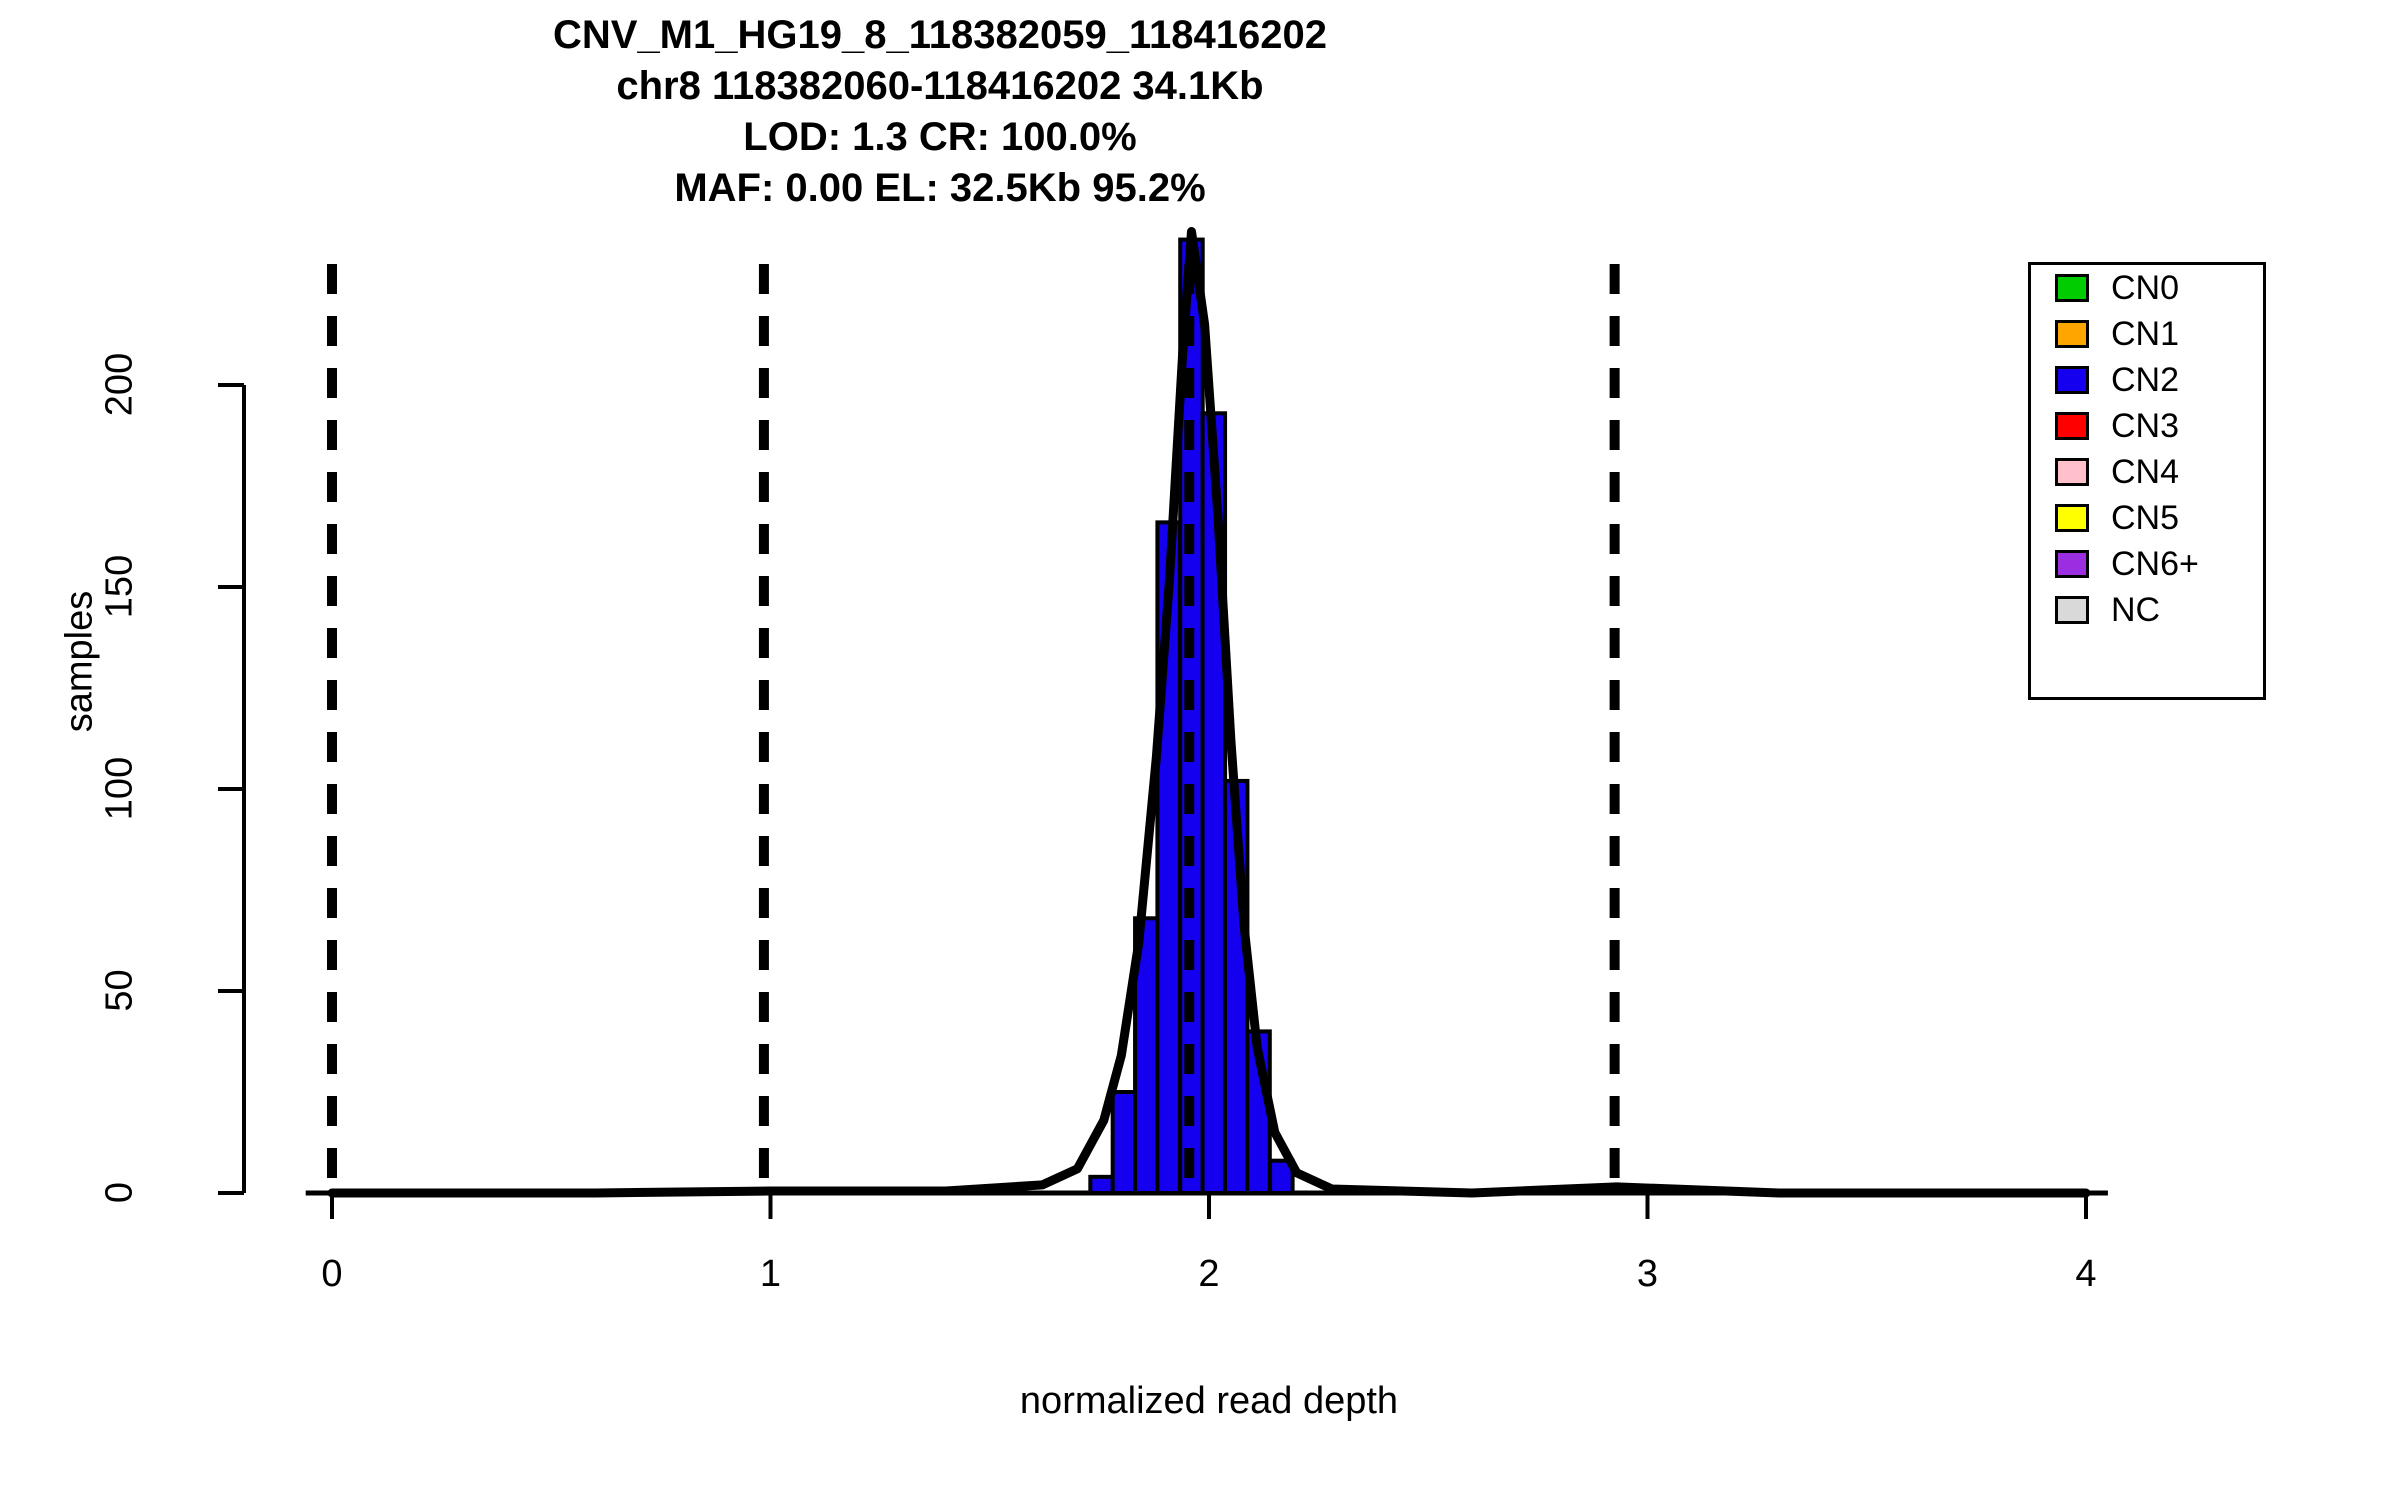 The image size is (2400, 1500). Describe the element at coordinates (2145, 426) in the screenshot. I see `legend-label: CN3` at that location.